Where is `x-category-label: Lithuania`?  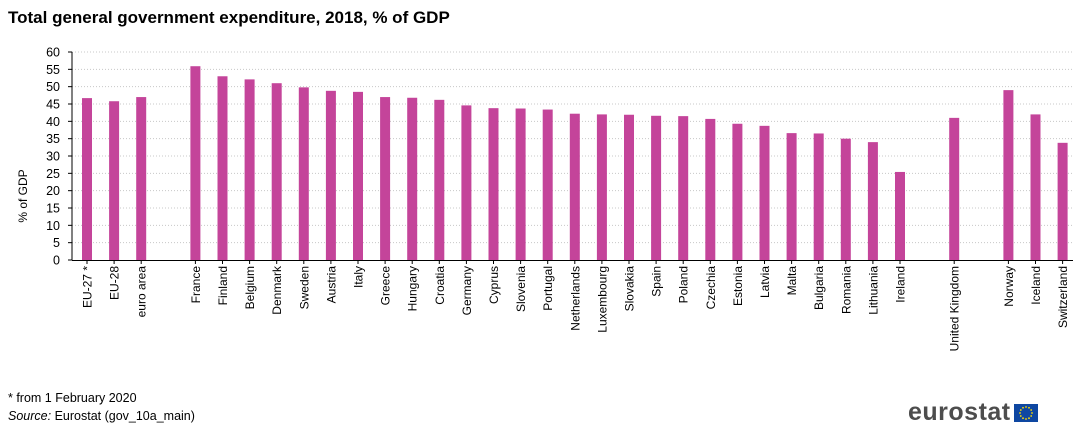 x-category-label: Lithuania is located at coordinates (873, 290).